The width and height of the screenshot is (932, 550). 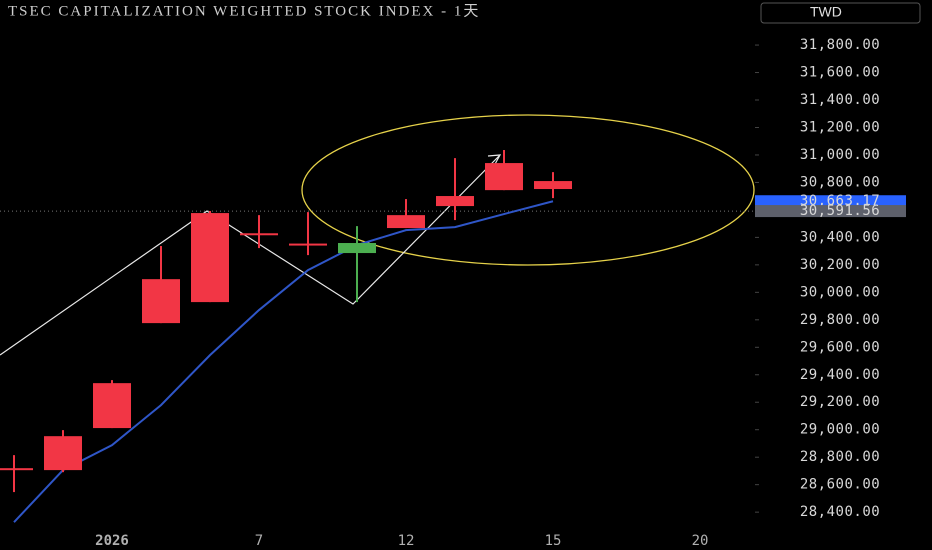 What do you see at coordinates (840, 155) in the screenshot?
I see `y-tick-label: 31,000.00` at bounding box center [840, 155].